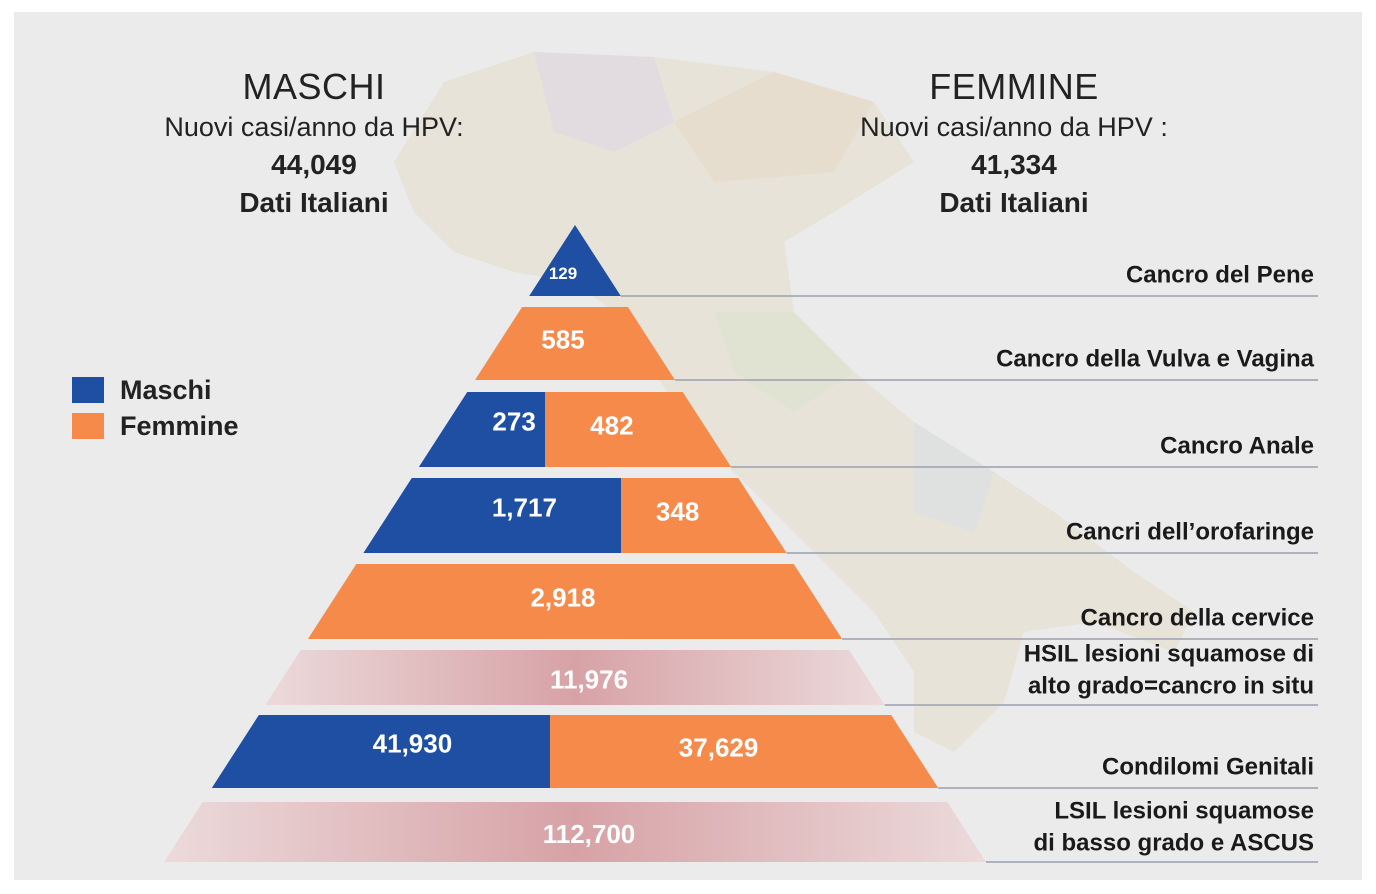 This screenshot has width=1376, height=894. What do you see at coordinates (314, 164) in the screenshot?
I see `male-total: 44,049` at bounding box center [314, 164].